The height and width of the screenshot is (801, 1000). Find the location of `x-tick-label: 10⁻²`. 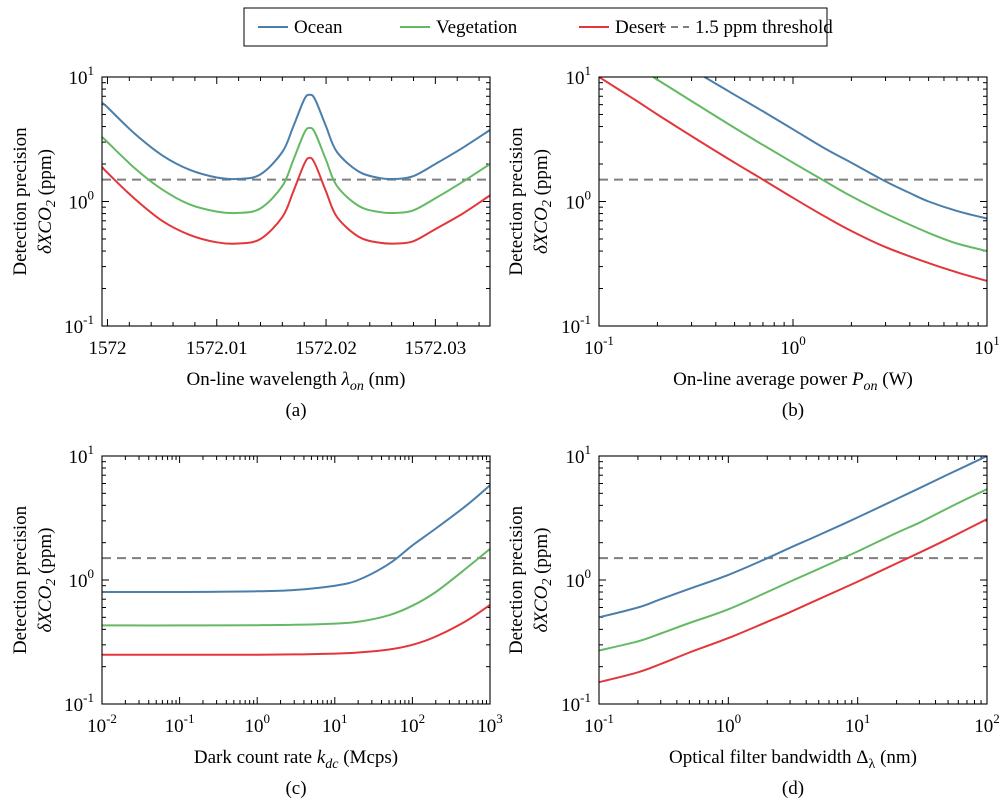

x-tick-label: 10⁻² is located at coordinates (102, 724).